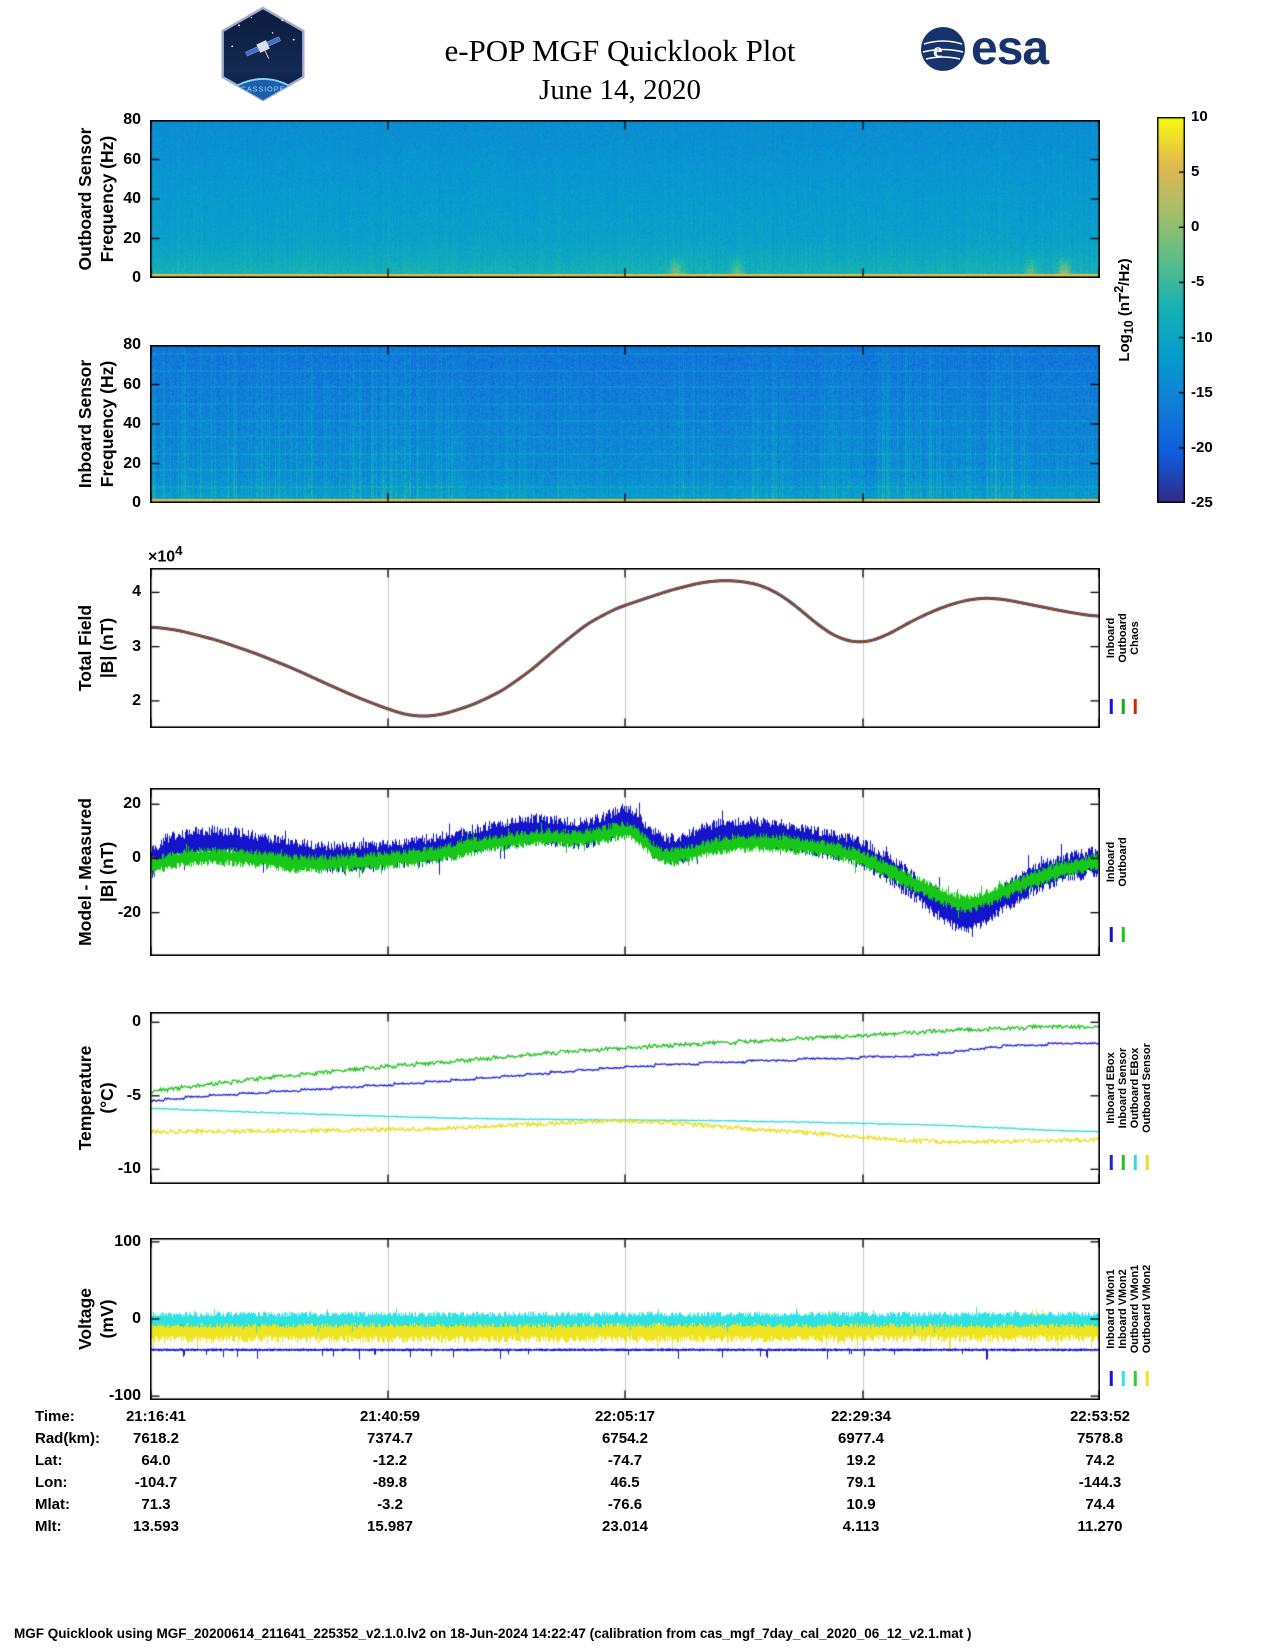 This screenshot has width=1275, height=1650. I want to click on legend-entry-inboard-ebox: Inboard EBox, so click(1111, 1098).